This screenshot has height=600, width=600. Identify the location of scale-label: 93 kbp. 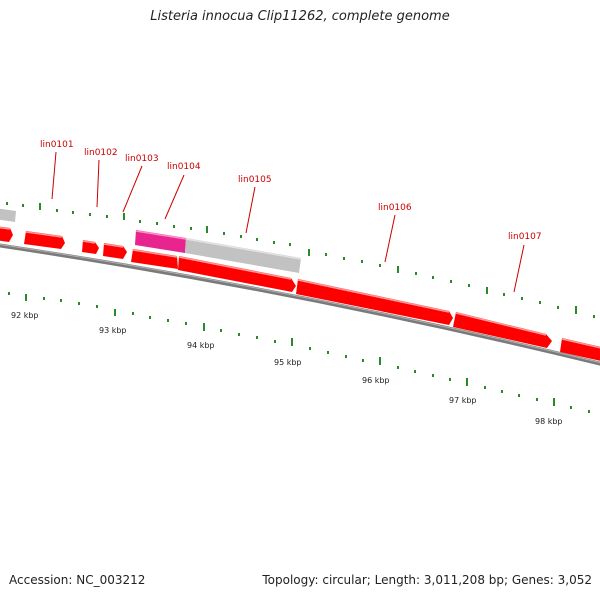
(113, 330).